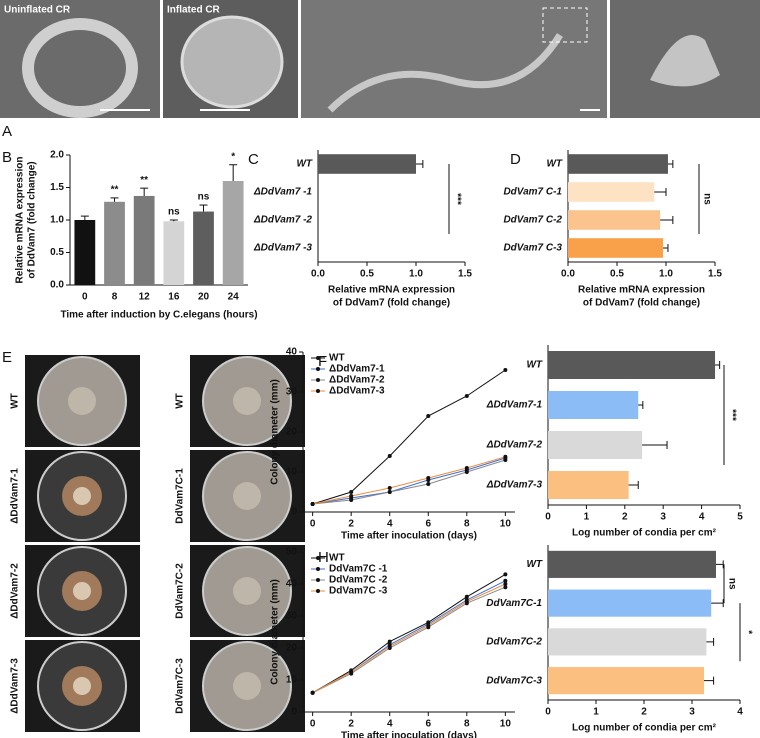 This screenshot has width=760, height=738. I want to click on x-tick-label: 1.0, so click(416, 274).